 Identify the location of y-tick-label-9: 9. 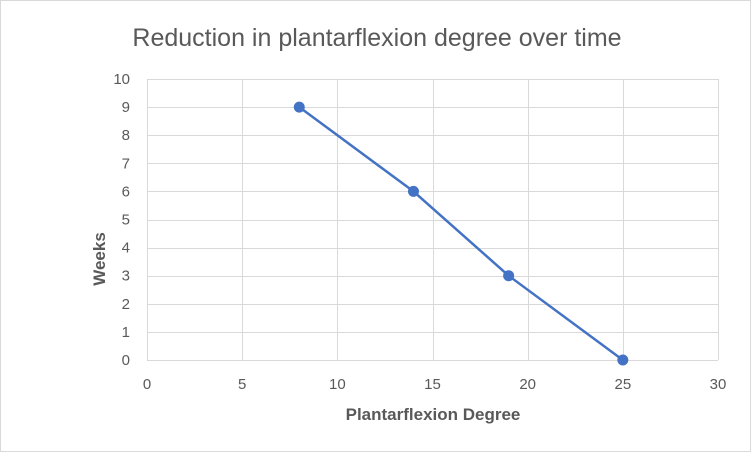
(126, 107).